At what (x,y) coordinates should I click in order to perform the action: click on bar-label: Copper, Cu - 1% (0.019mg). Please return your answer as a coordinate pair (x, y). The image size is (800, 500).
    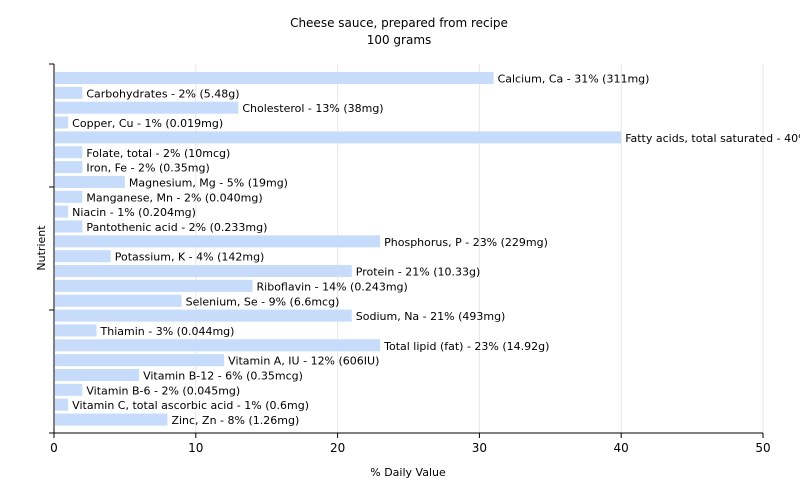
    Looking at the image, I should click on (147, 123).